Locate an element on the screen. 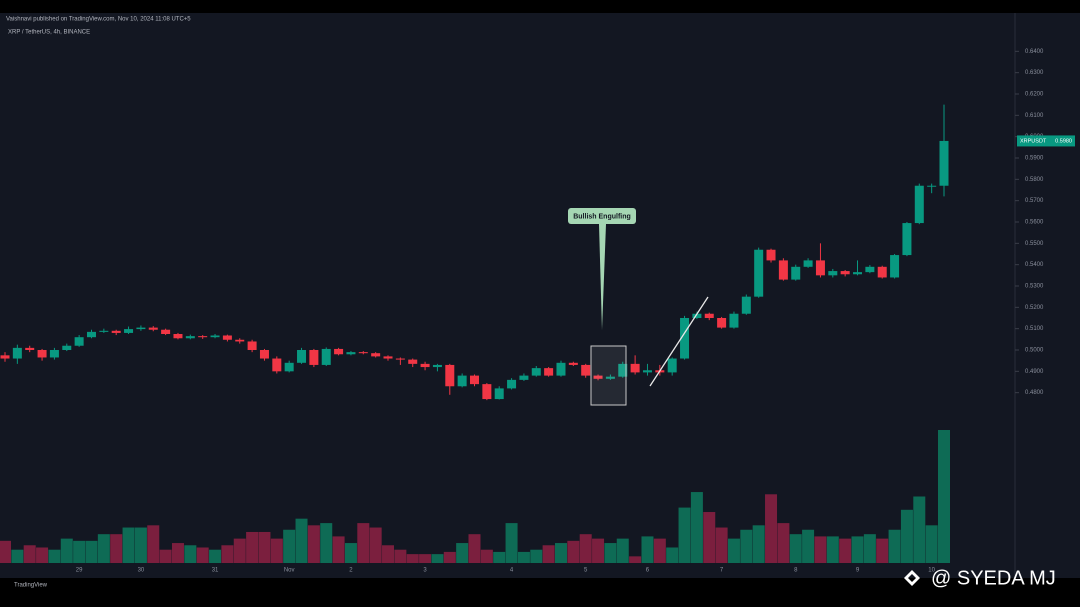 This screenshot has height=607, width=1080. watermark-logo is located at coordinates (912, 578).